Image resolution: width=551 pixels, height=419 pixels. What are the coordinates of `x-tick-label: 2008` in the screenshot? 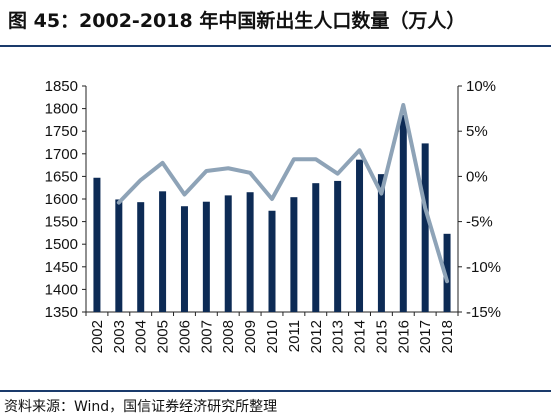 It's located at (228, 336).